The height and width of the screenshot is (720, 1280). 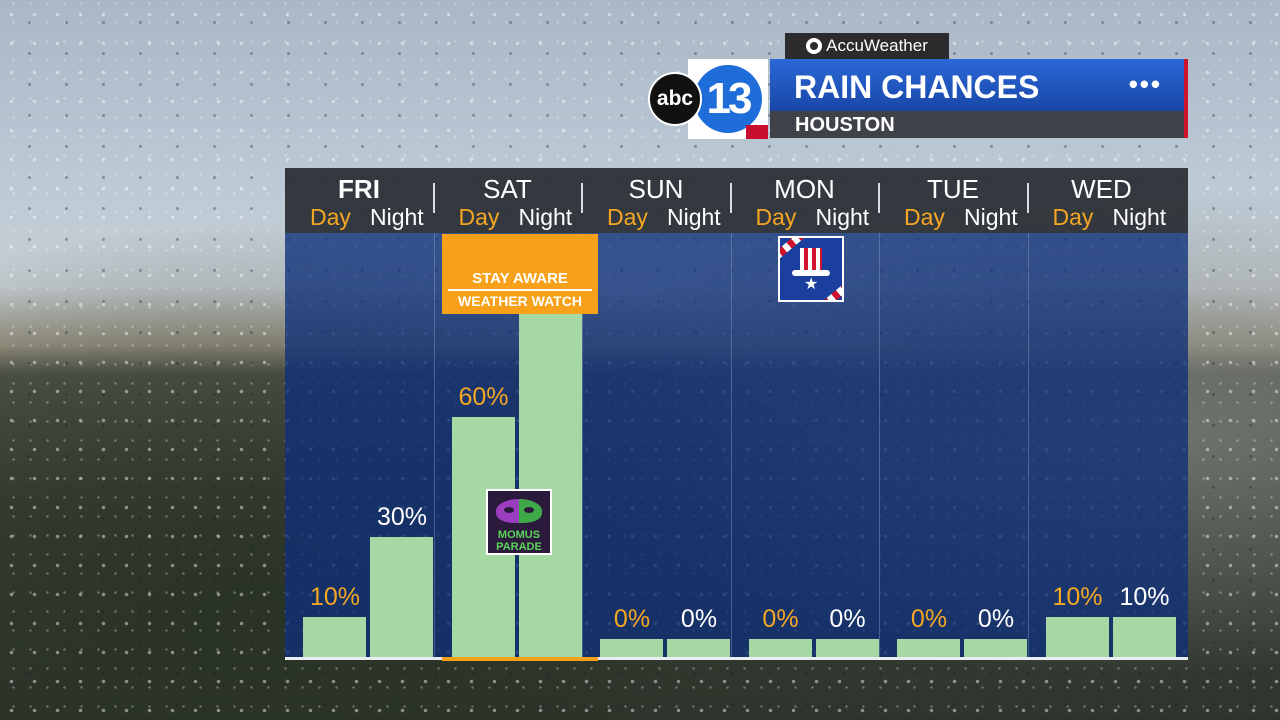 I want to click on parade-line-1: MOMUS, so click(x=519, y=535).